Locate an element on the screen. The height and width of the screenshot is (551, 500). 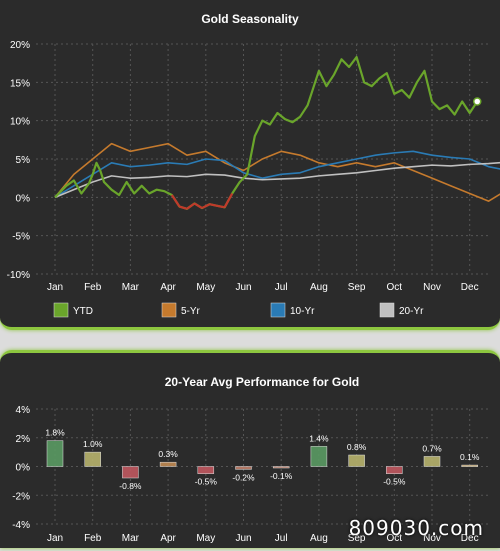
bar-value-label: 1.4% is located at coordinates (319, 438).